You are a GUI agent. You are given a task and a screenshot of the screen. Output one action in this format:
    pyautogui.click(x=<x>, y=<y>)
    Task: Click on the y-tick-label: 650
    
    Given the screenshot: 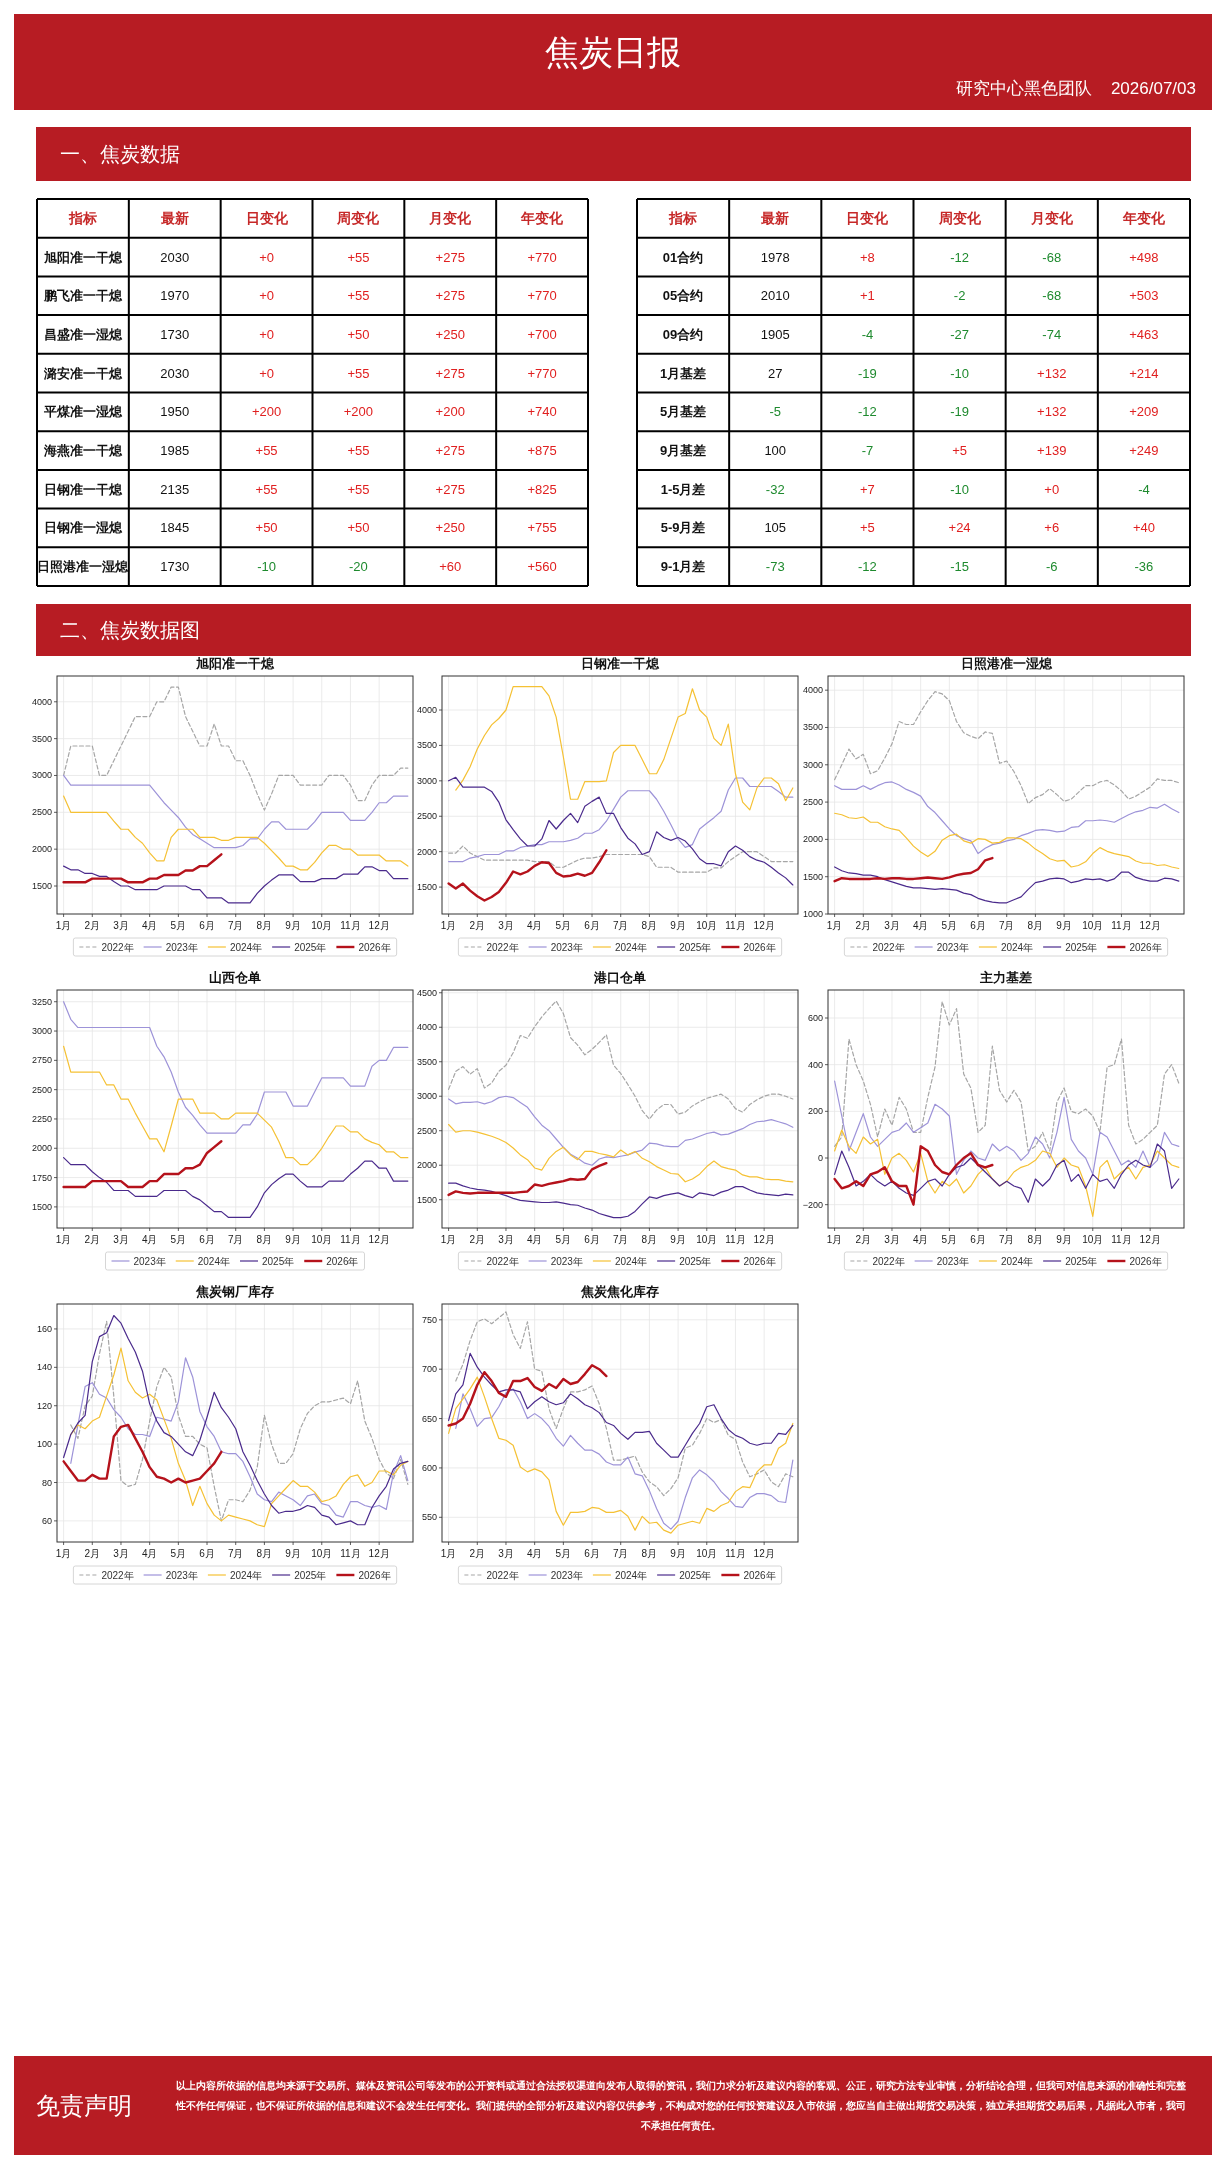 What is the action you would take?
    pyautogui.click(x=429, y=1418)
    